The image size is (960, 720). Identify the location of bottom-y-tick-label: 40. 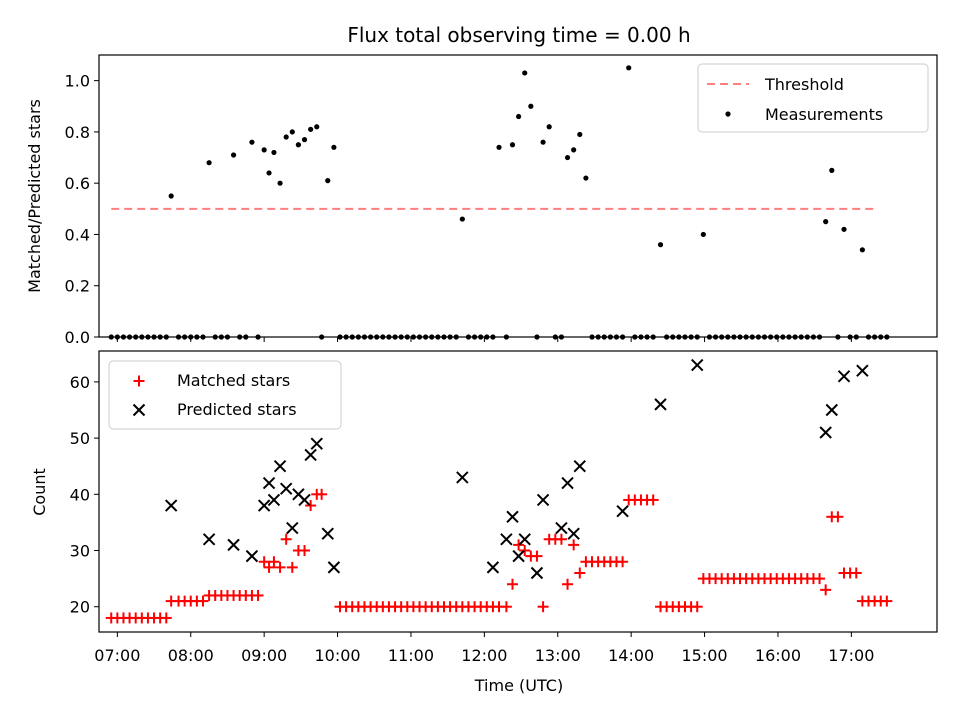
(80, 494).